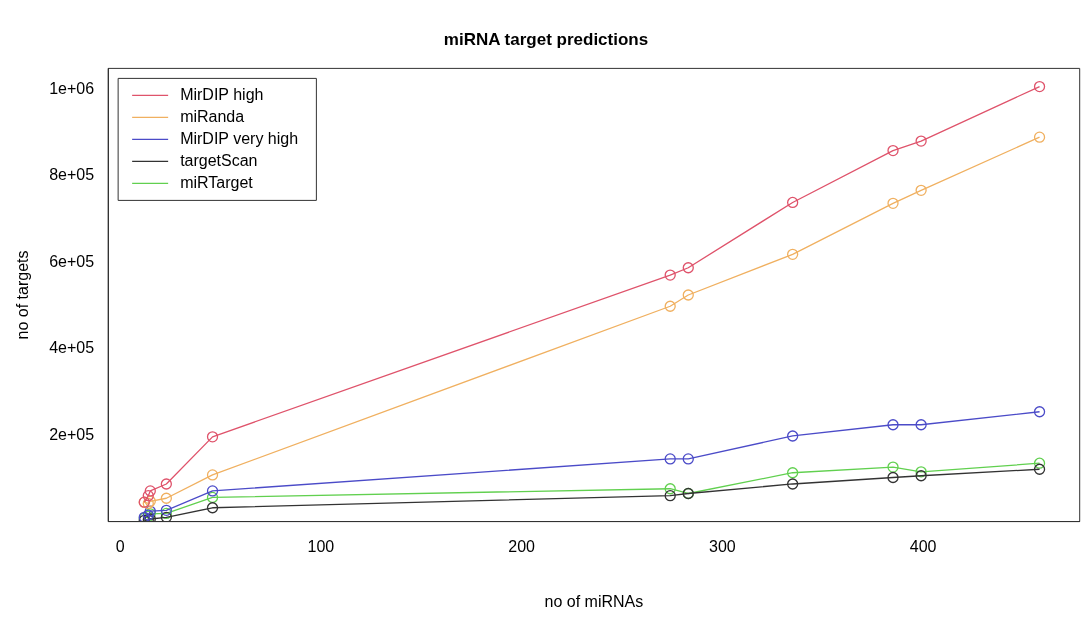 This screenshot has width=1086, height=626. What do you see at coordinates (72, 261) in the screenshot?
I see `y-tick-label: 6e+05` at bounding box center [72, 261].